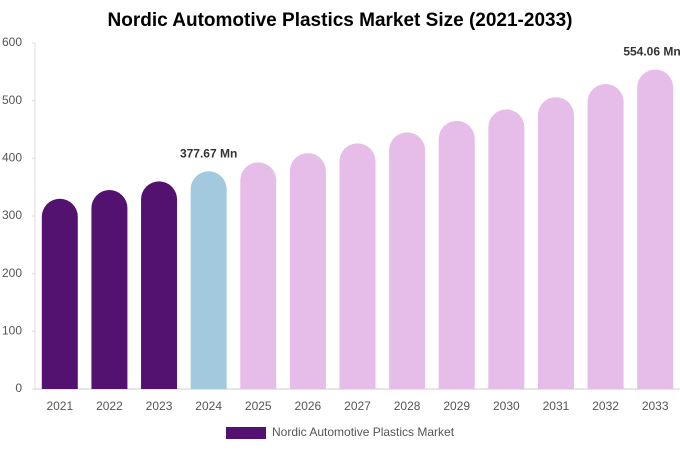  What do you see at coordinates (159, 406) in the screenshot?
I see `x-tick-label: 2023` at bounding box center [159, 406].